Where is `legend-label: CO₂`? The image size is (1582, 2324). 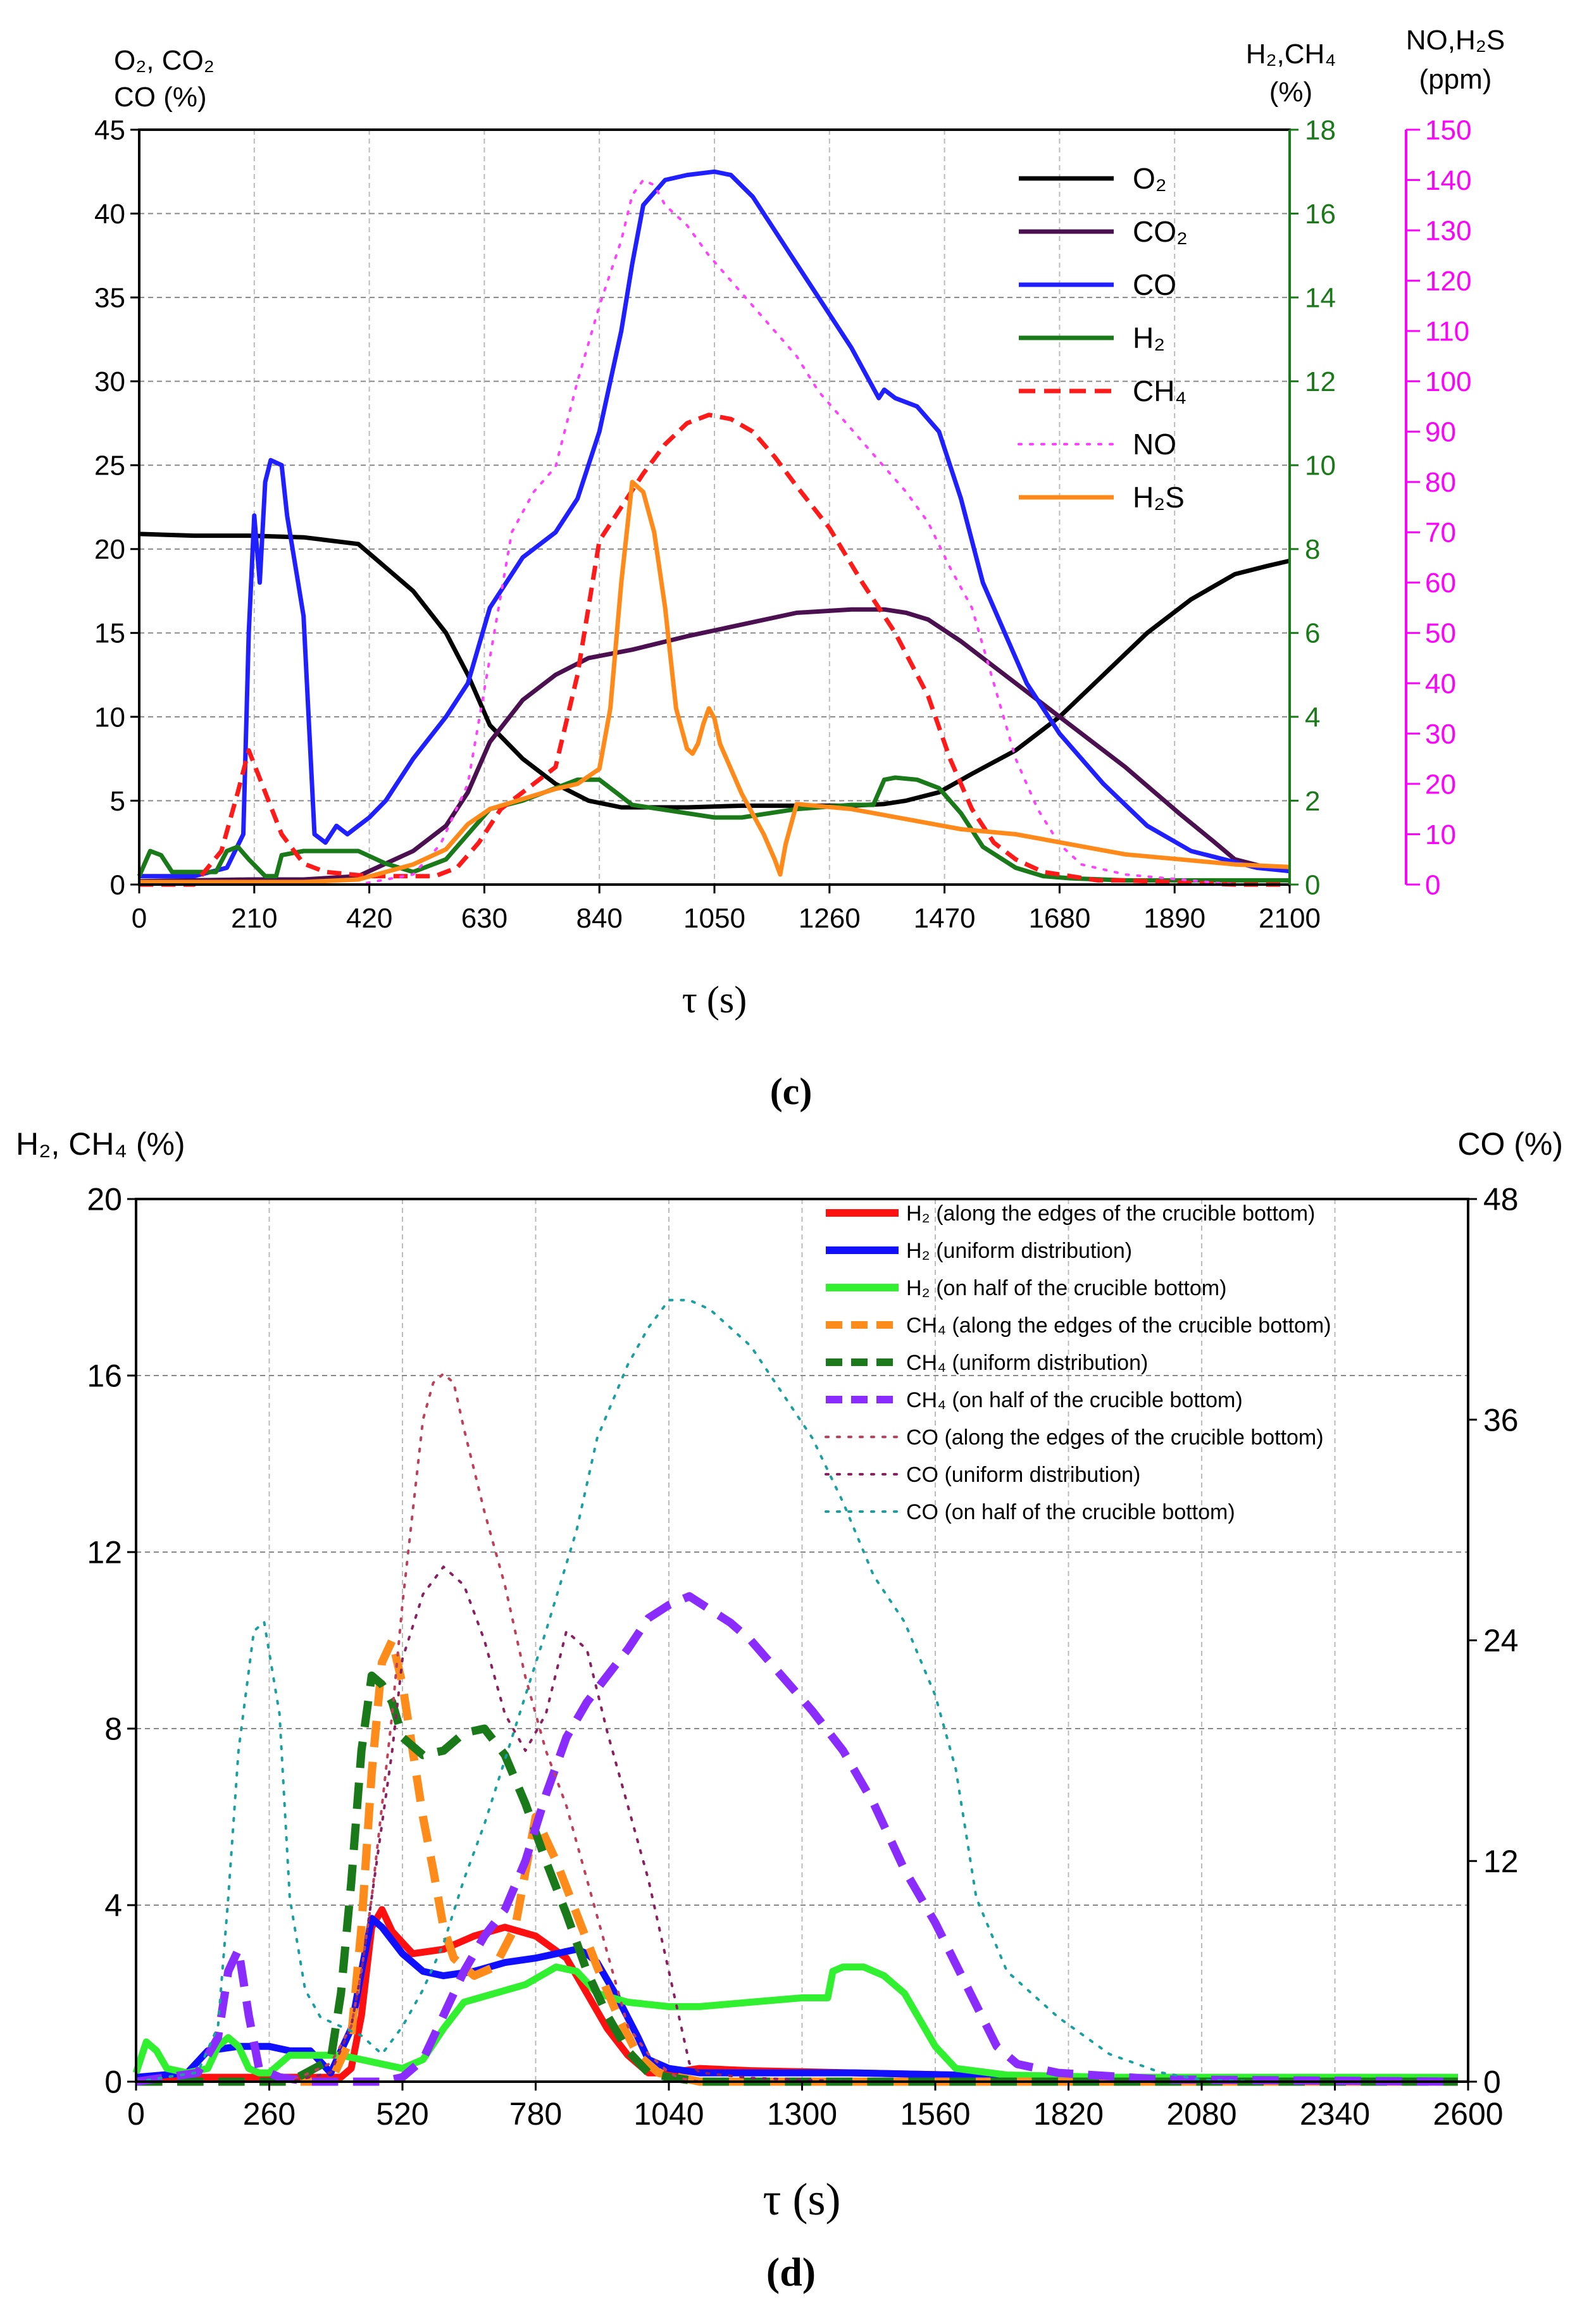
legend-label: CO₂ is located at coordinates (1160, 232).